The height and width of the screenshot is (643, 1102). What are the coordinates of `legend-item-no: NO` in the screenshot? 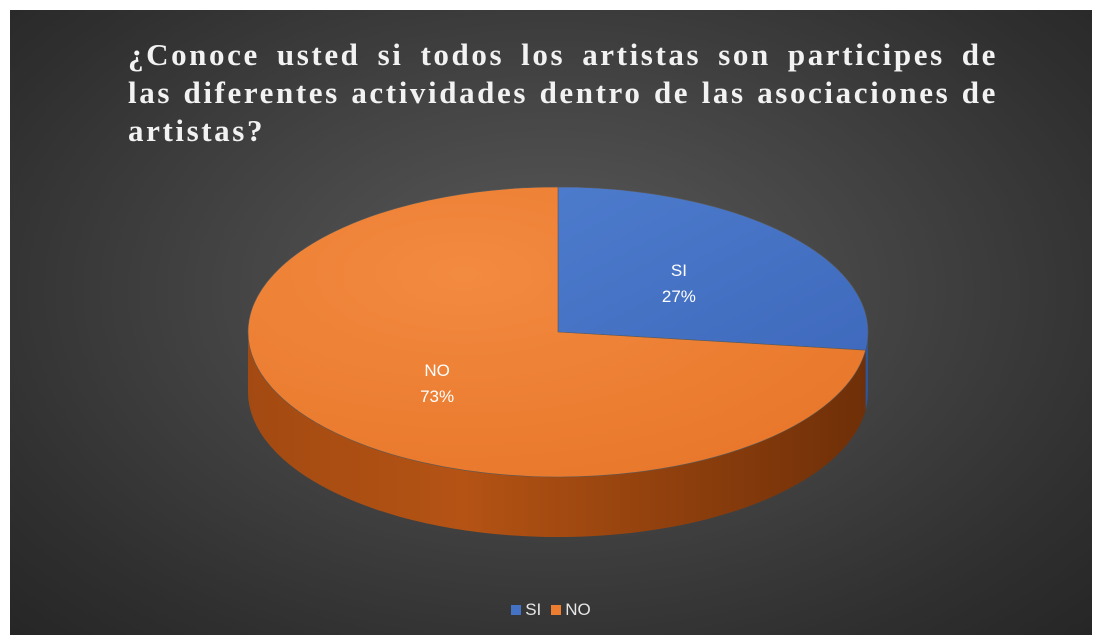 It's located at (571, 610).